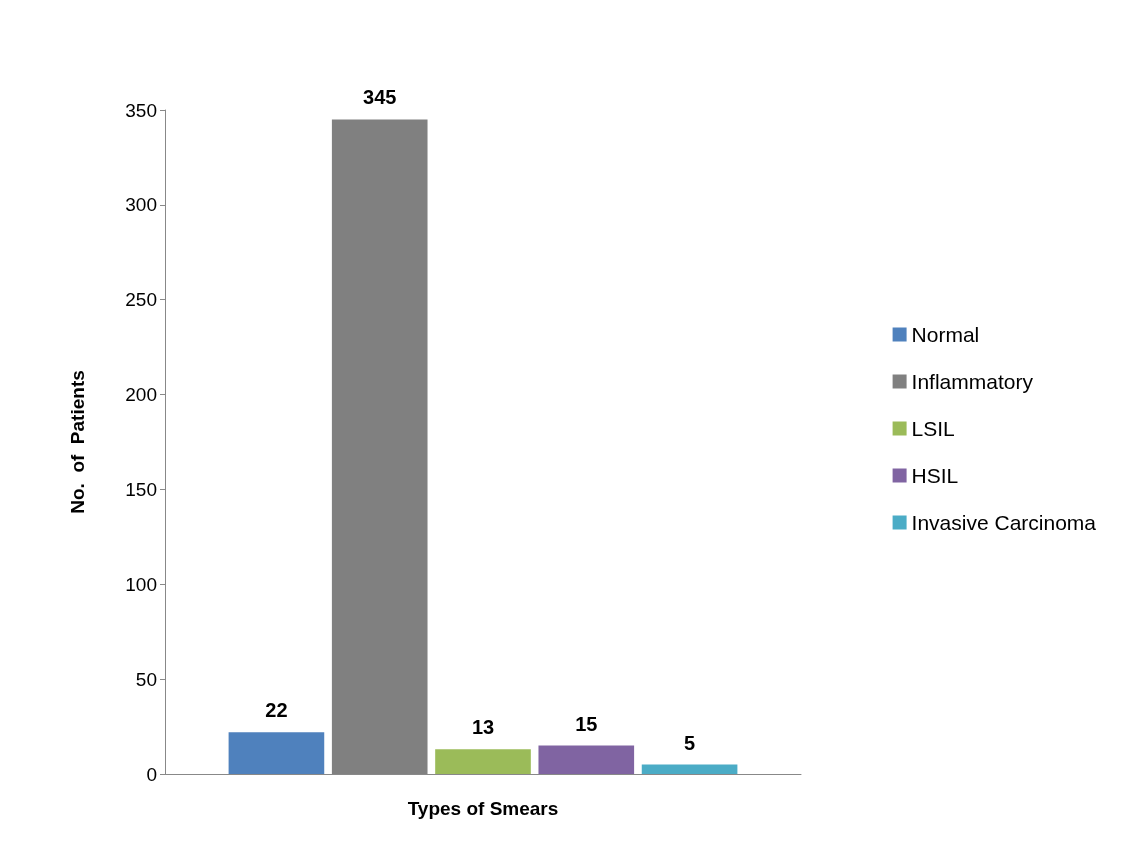  I want to click on legend-label: HSIL, so click(935, 475).